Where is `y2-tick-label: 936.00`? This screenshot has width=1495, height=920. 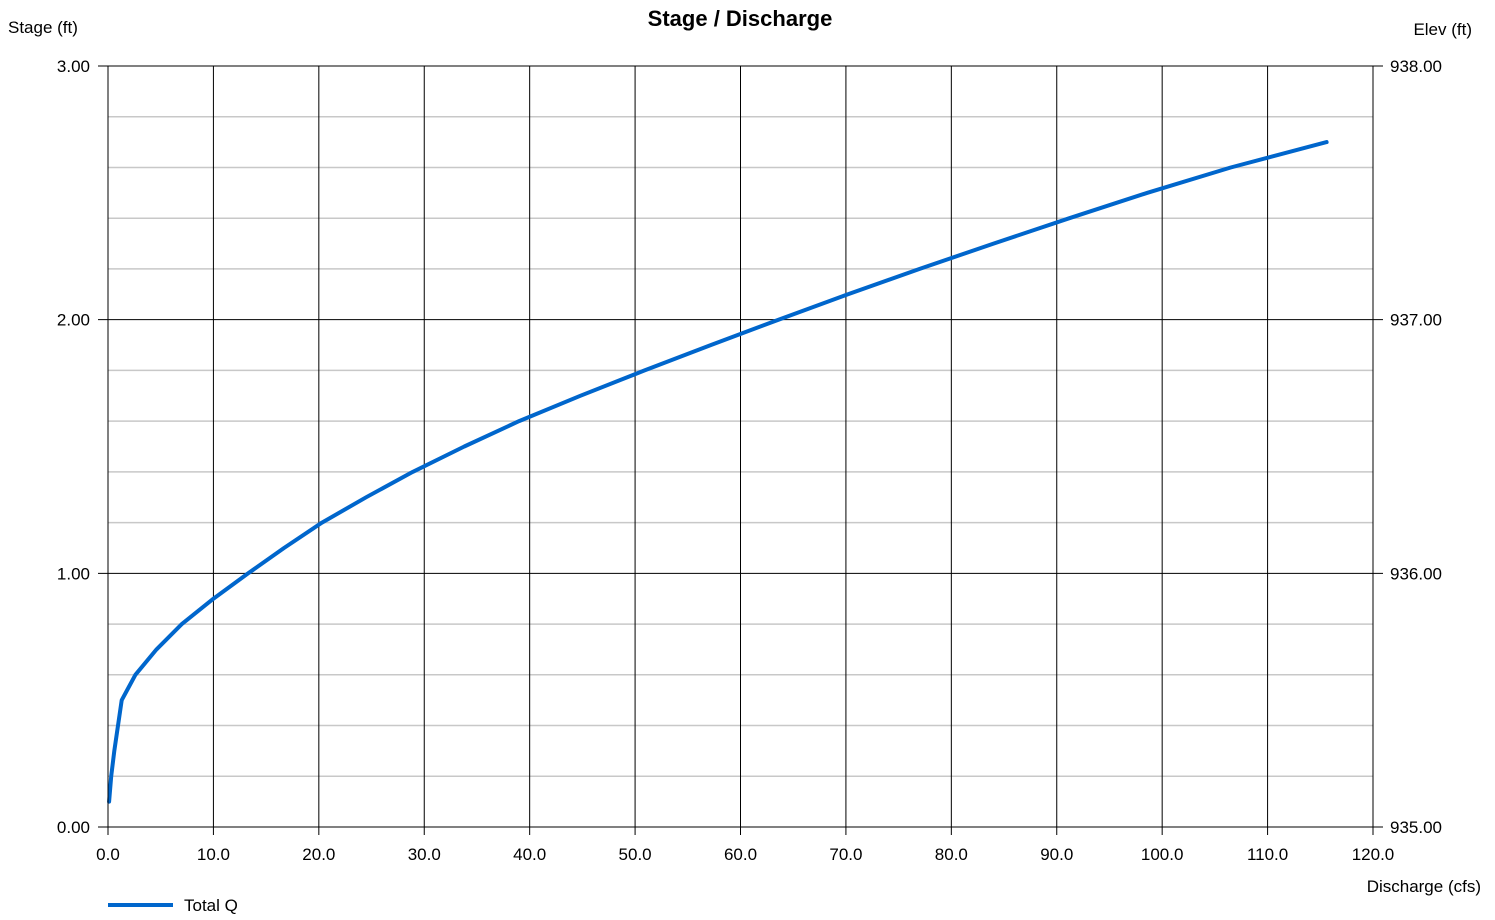
y2-tick-label: 936.00 is located at coordinates (1416, 573).